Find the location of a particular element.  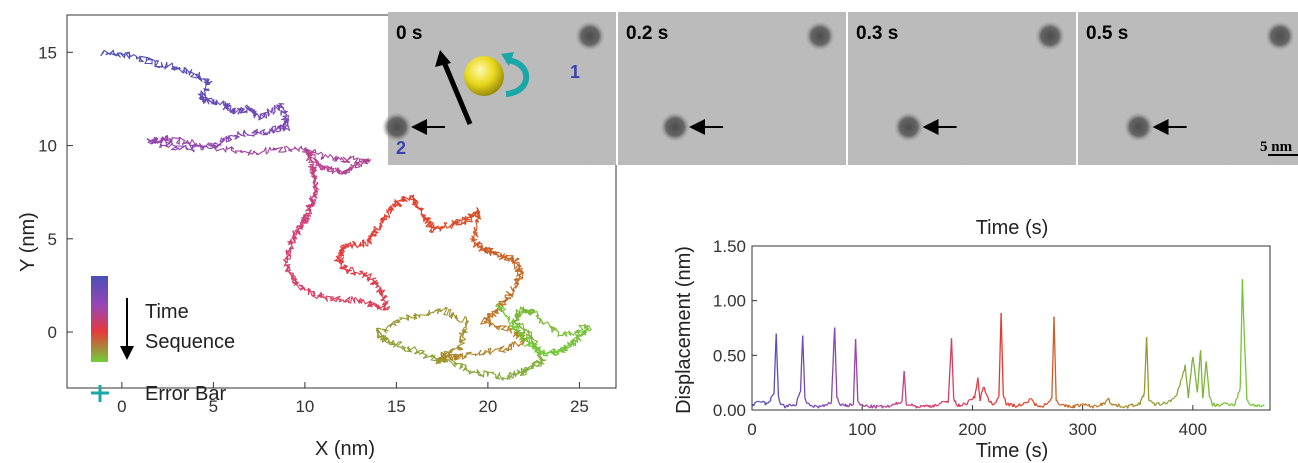

trajectory-x-axis-label: X (nm) is located at coordinates (345, 449).